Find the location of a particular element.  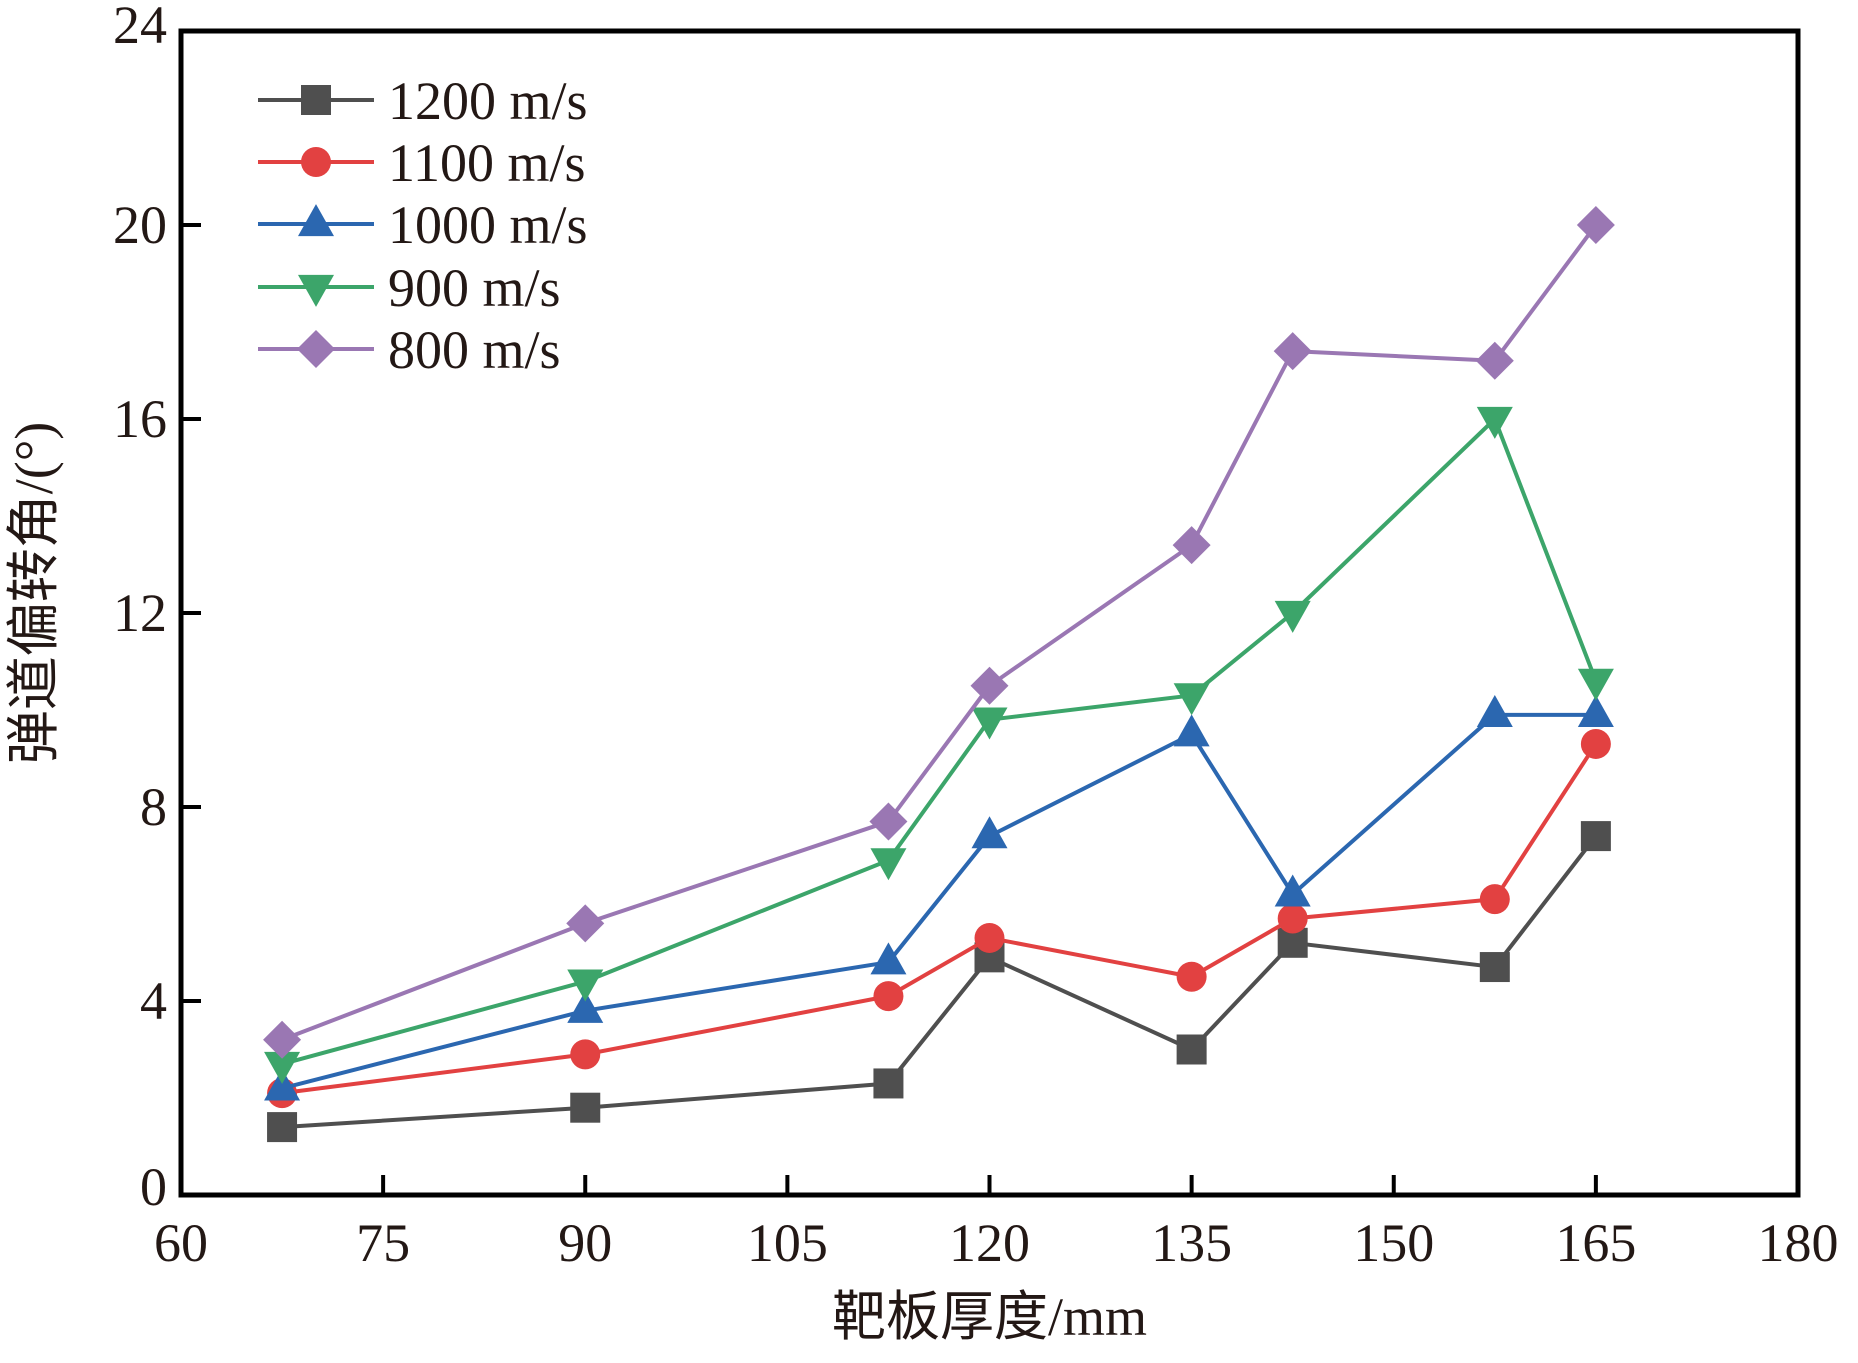

legend-item: 800 m/s is located at coordinates (409, 350).